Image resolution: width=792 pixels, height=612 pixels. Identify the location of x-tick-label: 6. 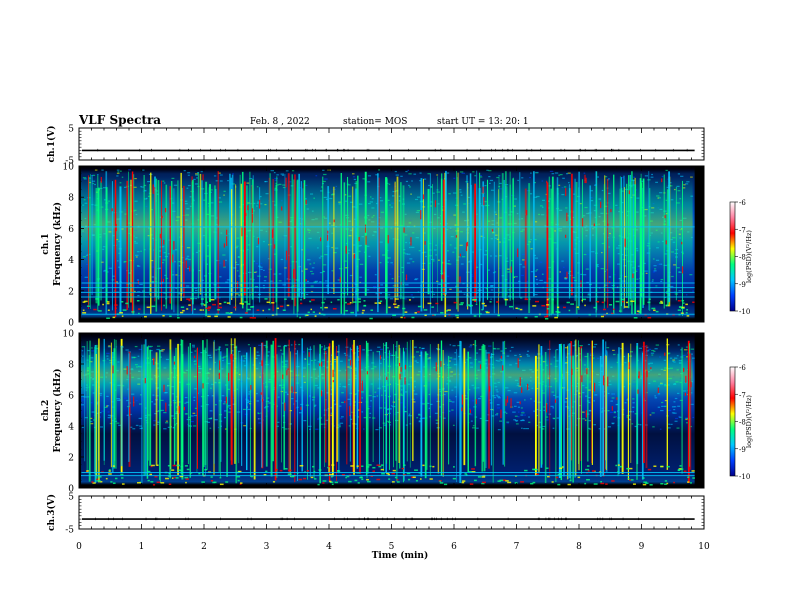
(454, 547).